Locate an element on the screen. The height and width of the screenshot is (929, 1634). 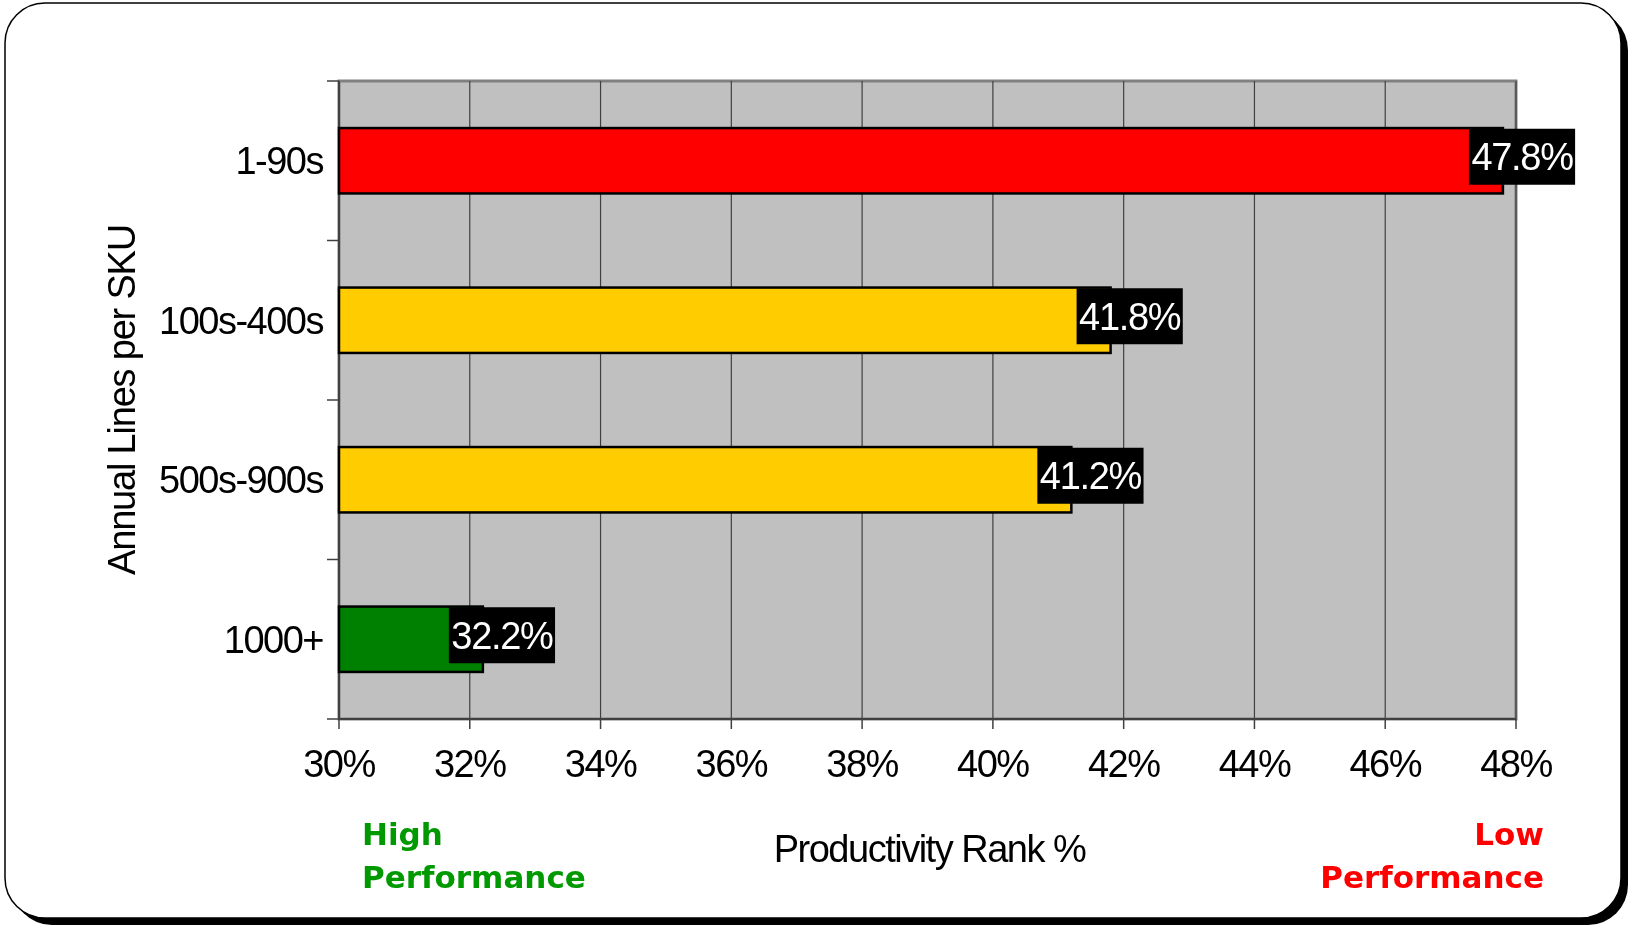
data-label: 32.2% is located at coordinates (502, 635).